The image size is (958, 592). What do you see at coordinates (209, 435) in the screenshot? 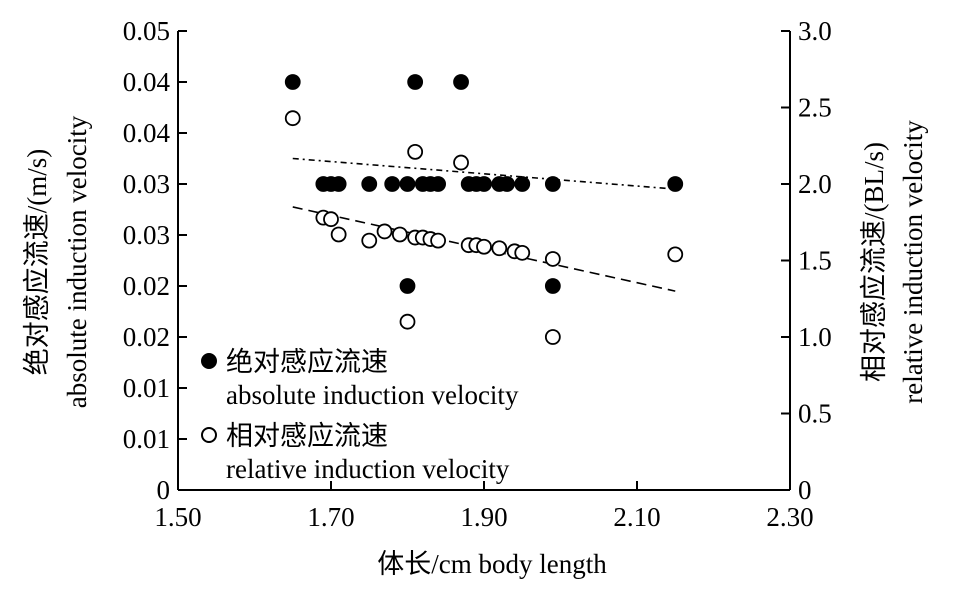
I see `legend-marker-relative` at bounding box center [209, 435].